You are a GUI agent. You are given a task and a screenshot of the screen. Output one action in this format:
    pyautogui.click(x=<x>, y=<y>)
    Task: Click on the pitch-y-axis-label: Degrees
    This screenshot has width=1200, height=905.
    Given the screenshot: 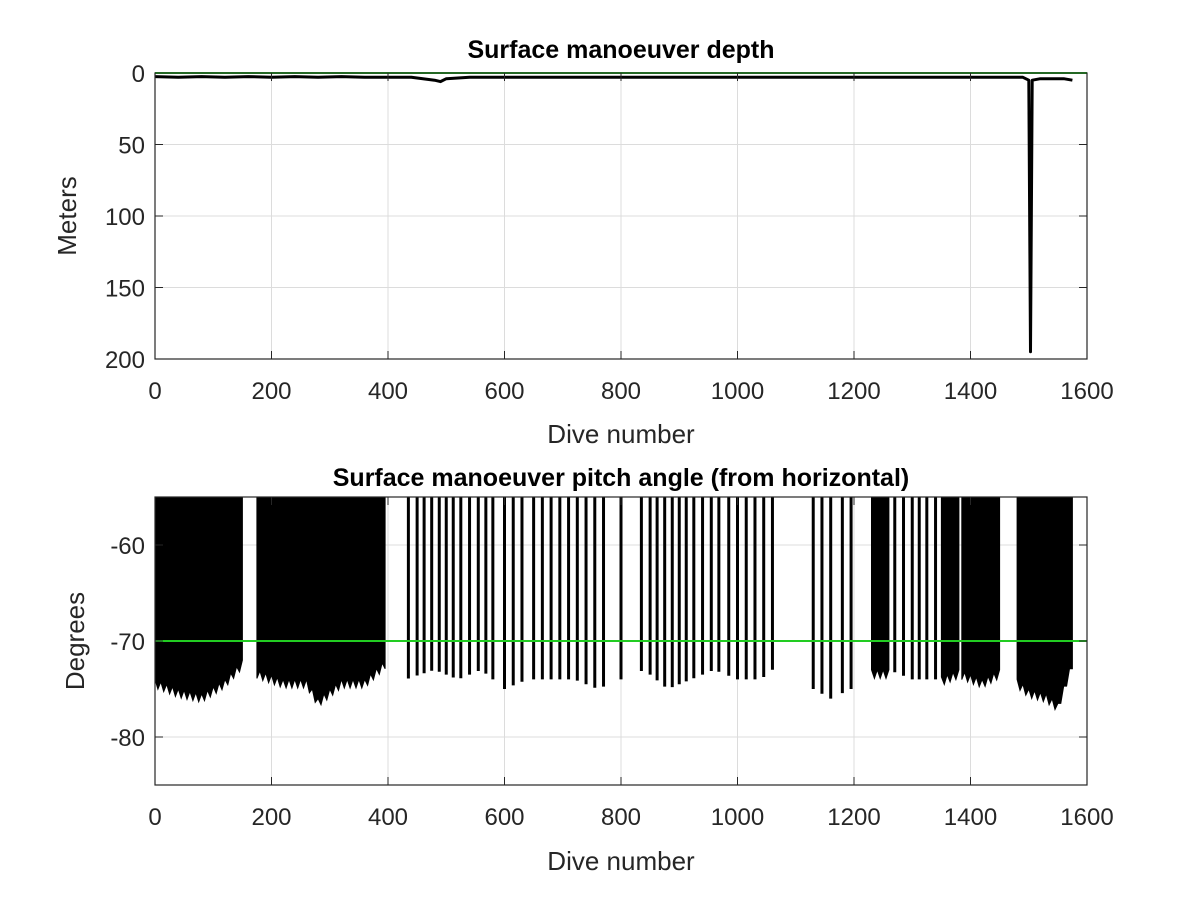 What is the action you would take?
    pyautogui.click(x=75, y=641)
    